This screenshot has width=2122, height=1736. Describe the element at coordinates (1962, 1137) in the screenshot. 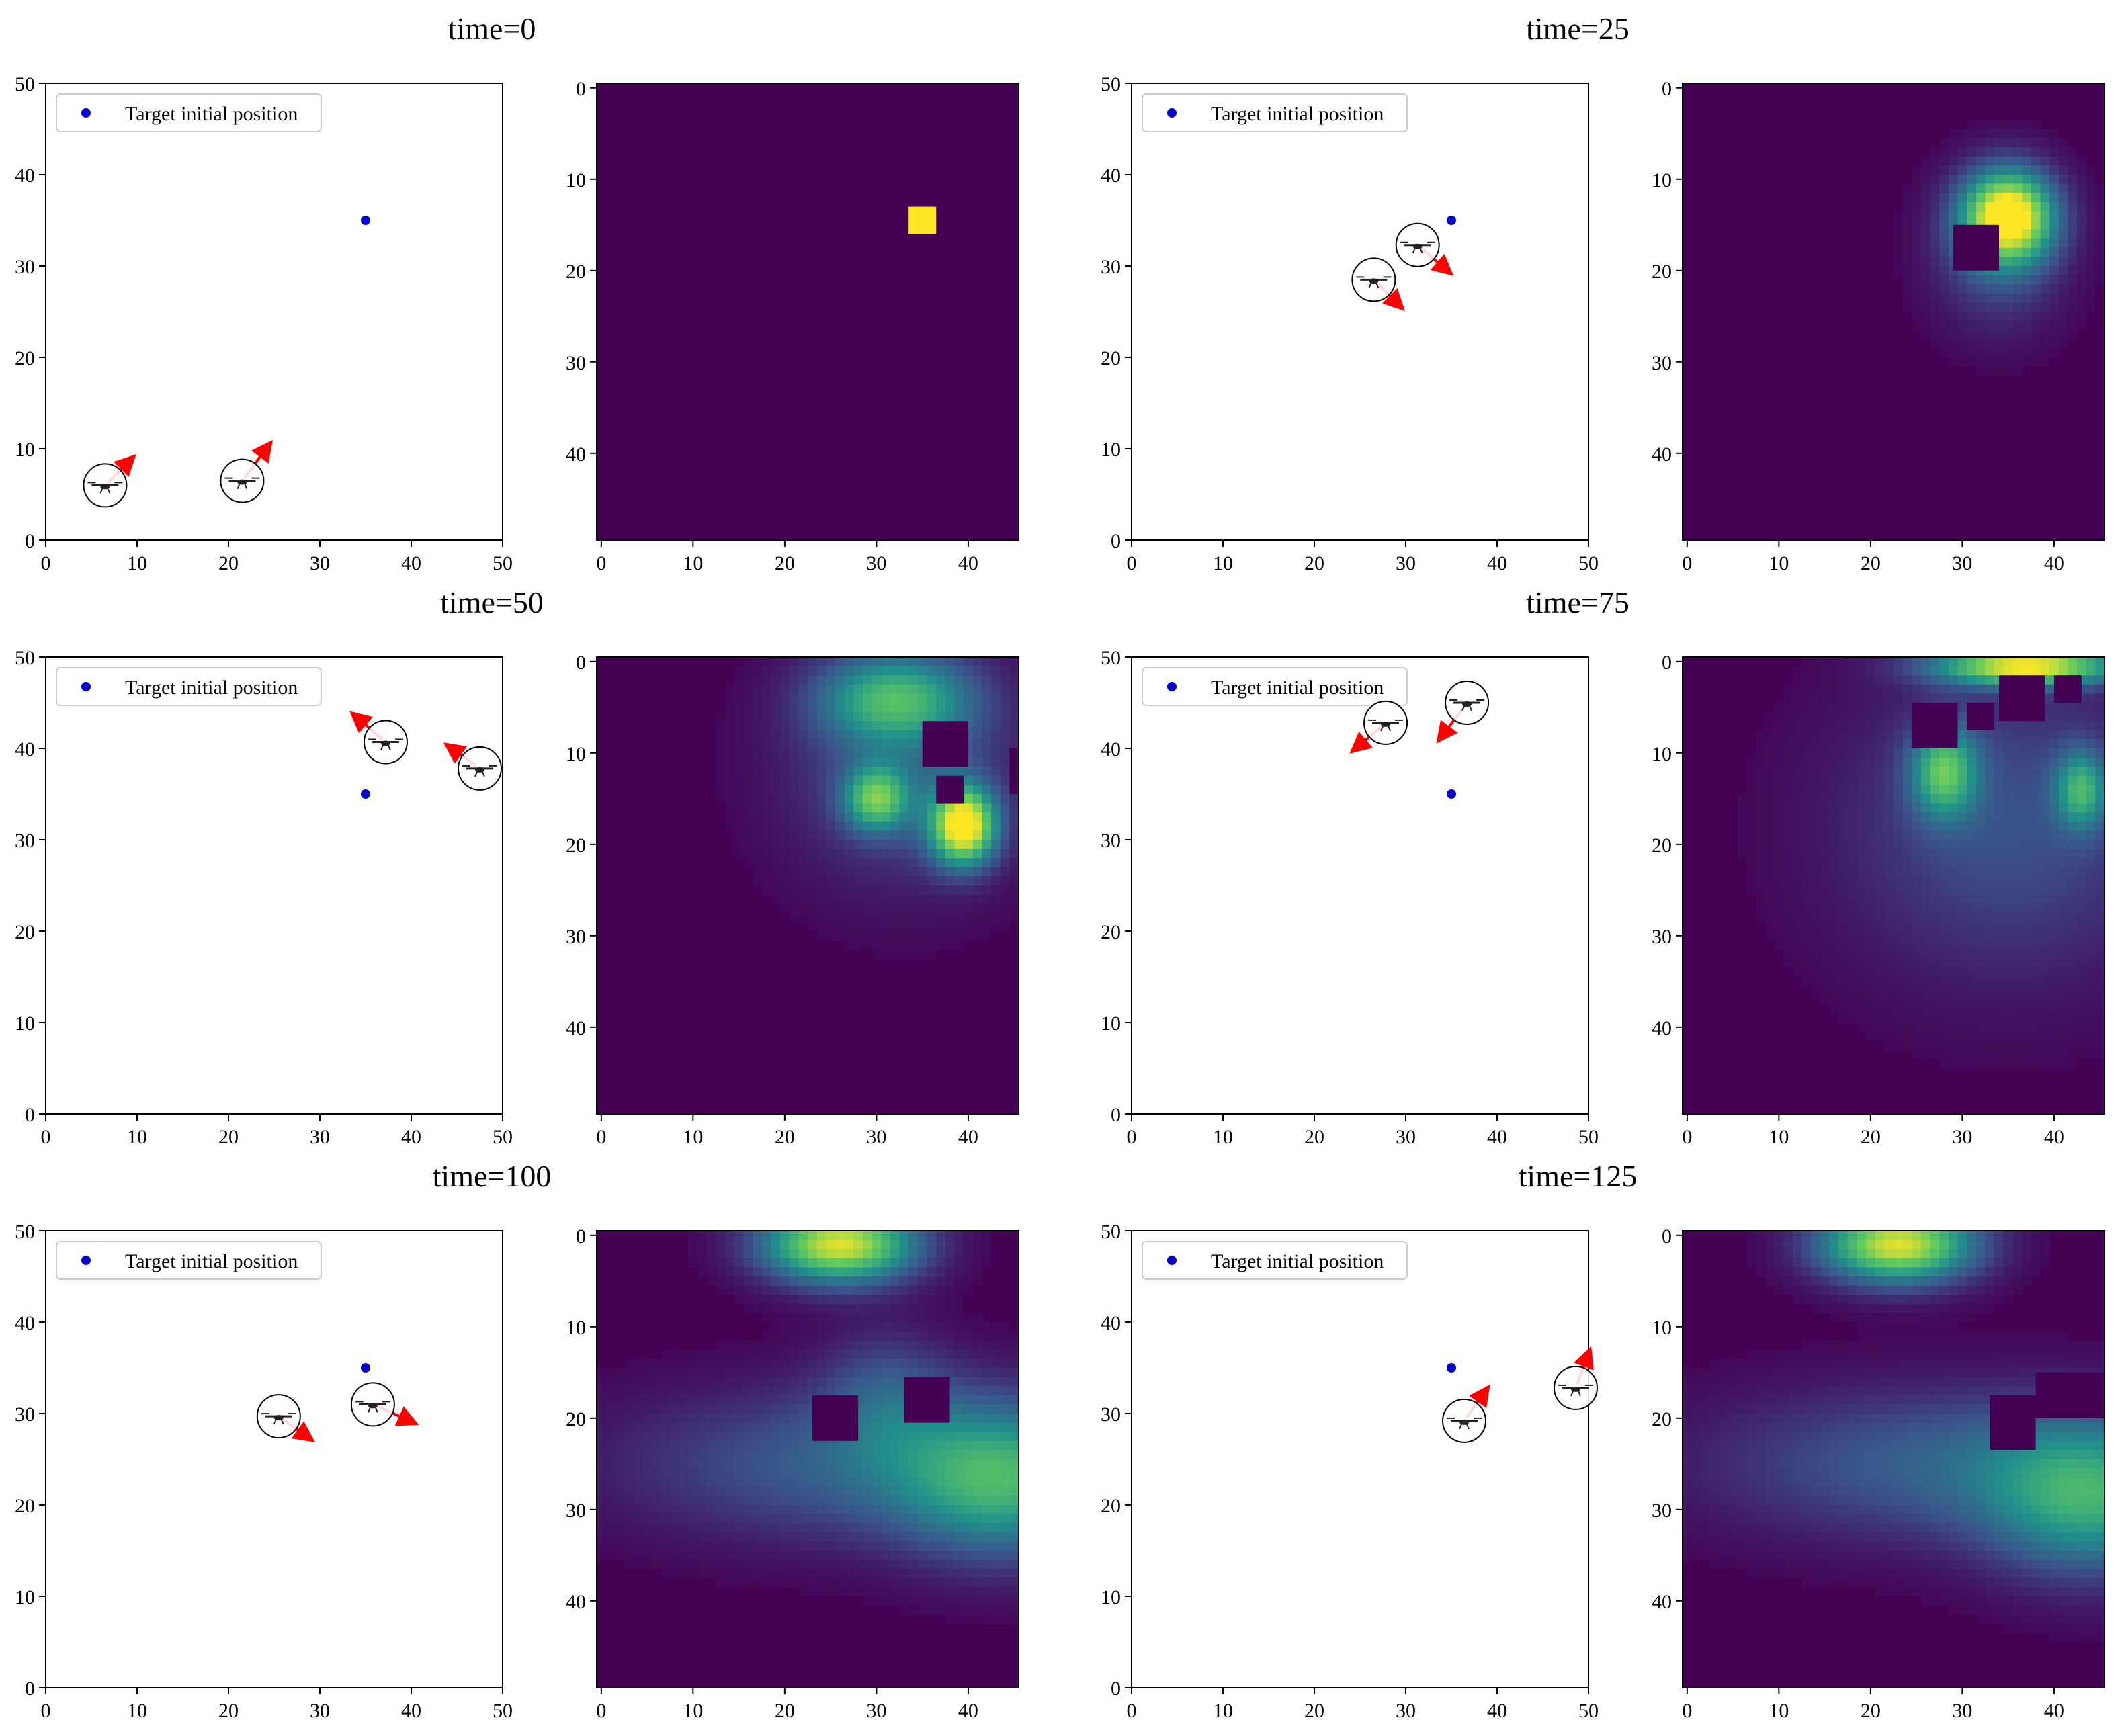

I see `heatmap-x-tick-label: 30` at that location.